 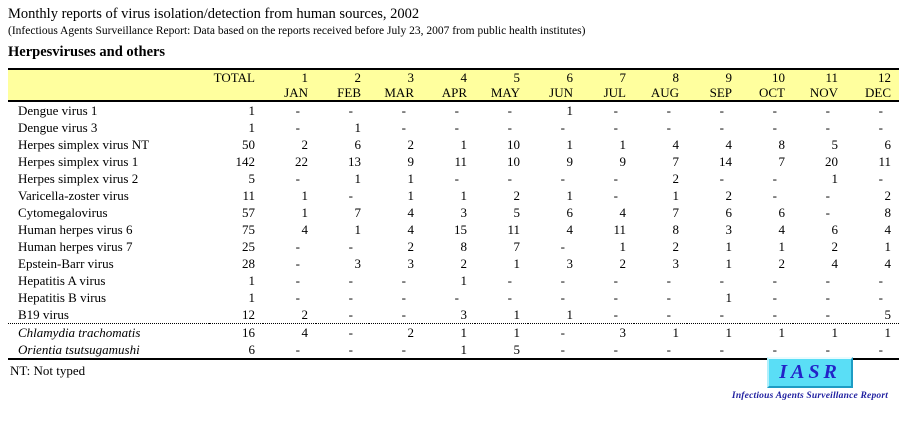 What do you see at coordinates (108, 93) in the screenshot?
I see `name-column-header-spacer` at bounding box center [108, 93].